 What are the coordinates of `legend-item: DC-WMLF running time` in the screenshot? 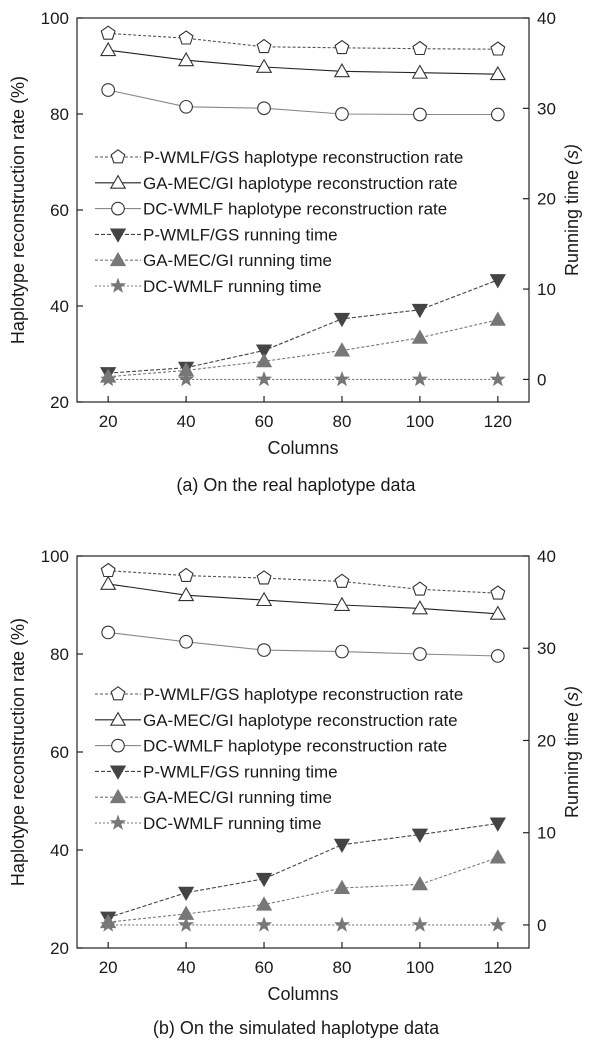 It's located at (208, 823).